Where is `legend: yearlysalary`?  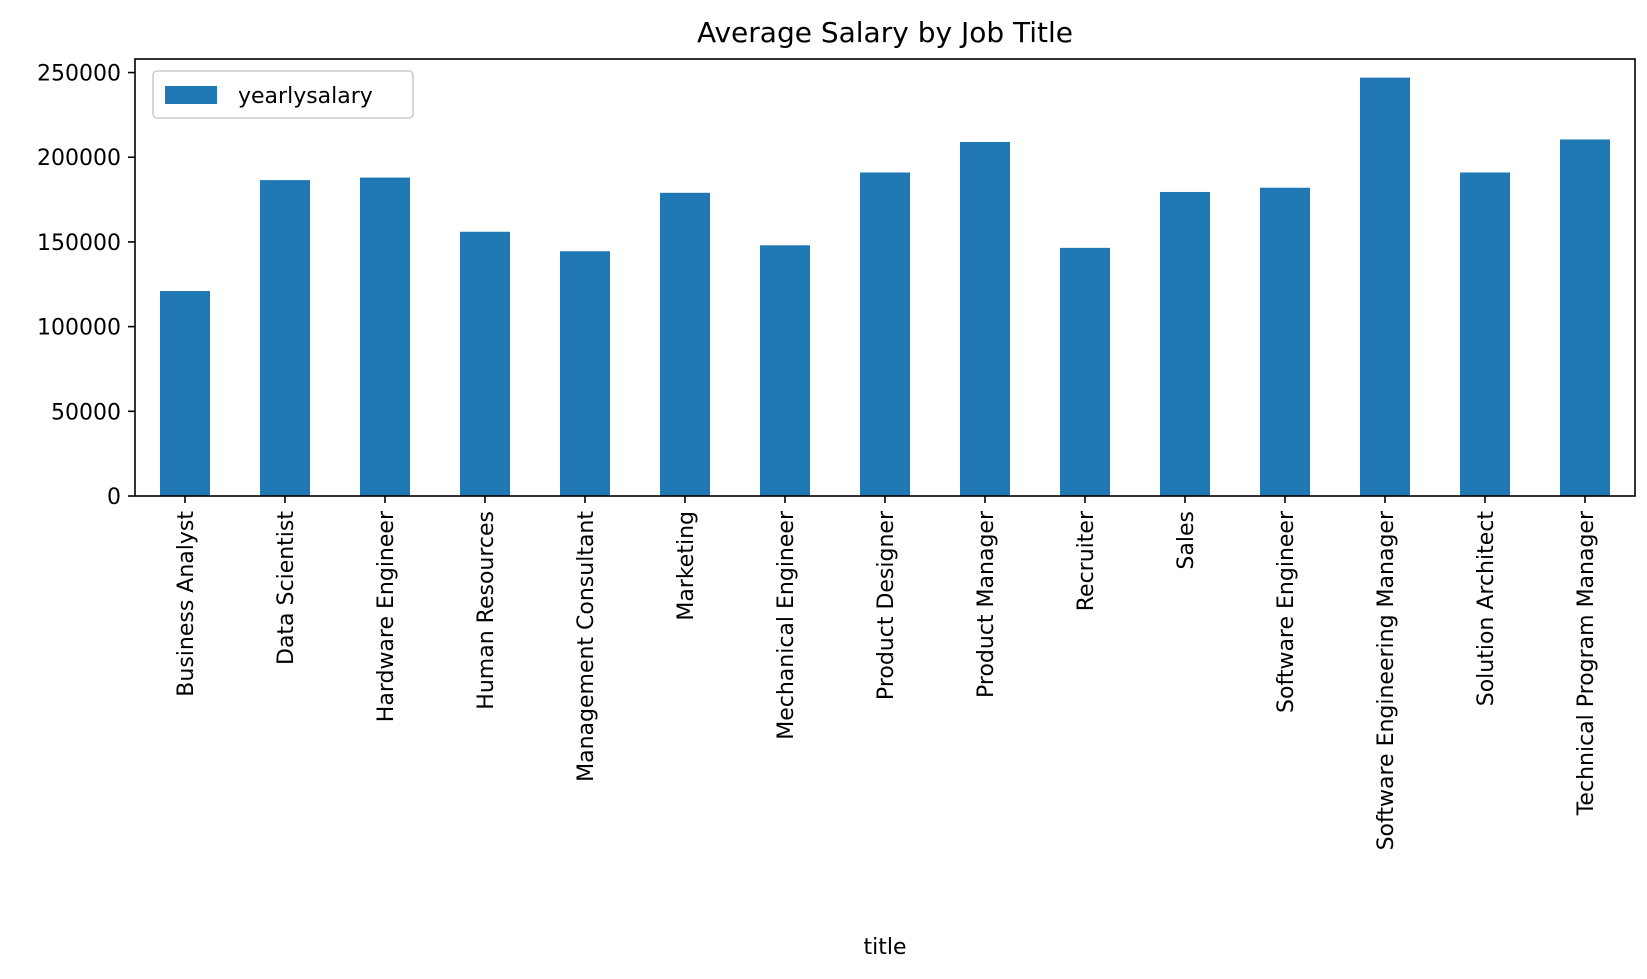 legend: yearlysalary is located at coordinates (283, 94).